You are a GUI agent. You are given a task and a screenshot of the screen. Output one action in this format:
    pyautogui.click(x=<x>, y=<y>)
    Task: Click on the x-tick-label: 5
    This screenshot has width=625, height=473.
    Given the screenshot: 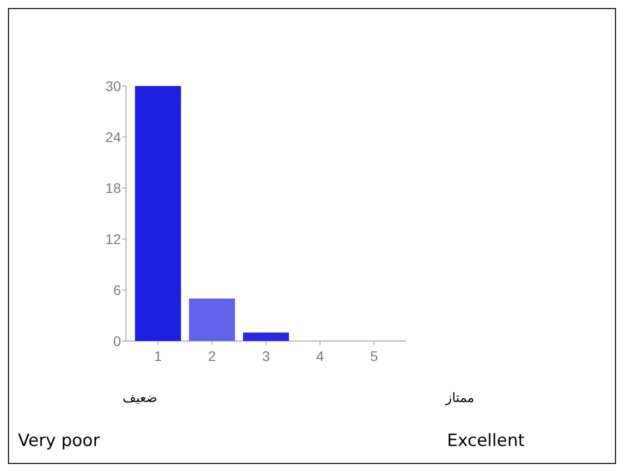 What is the action you would take?
    pyautogui.click(x=374, y=356)
    